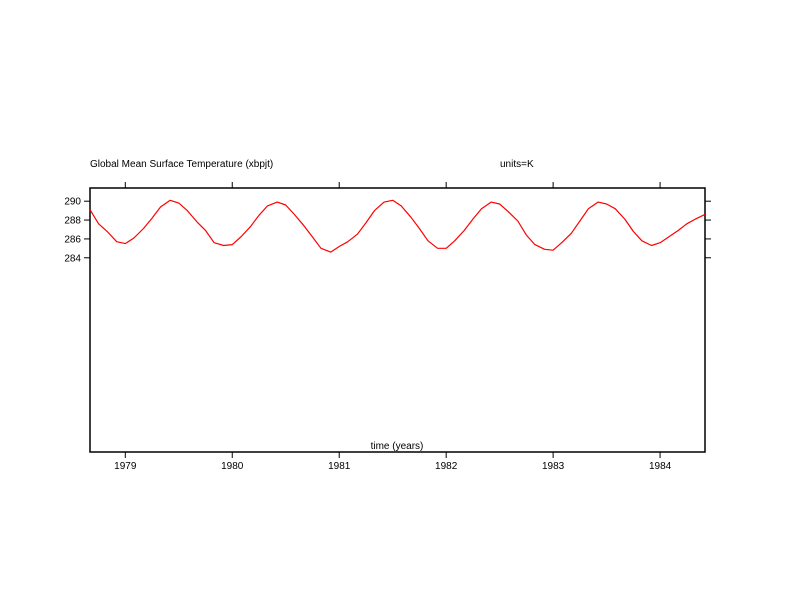 Image resolution: width=792 pixels, height=612 pixels. What do you see at coordinates (72, 202) in the screenshot?
I see `y-tick-label: 290` at bounding box center [72, 202].